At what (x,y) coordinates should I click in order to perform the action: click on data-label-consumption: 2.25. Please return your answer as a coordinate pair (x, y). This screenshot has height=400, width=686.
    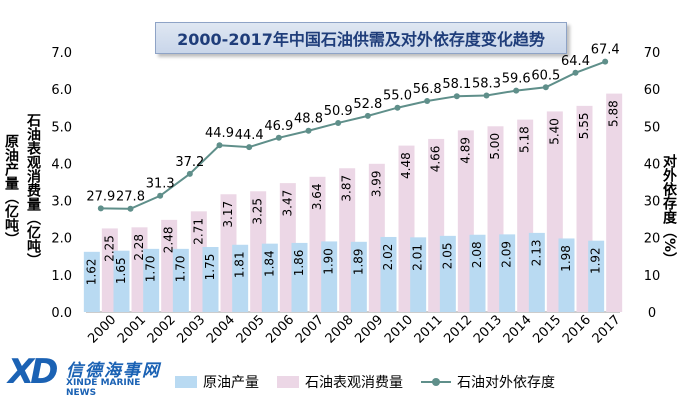
    Looking at the image, I should click on (109, 248).